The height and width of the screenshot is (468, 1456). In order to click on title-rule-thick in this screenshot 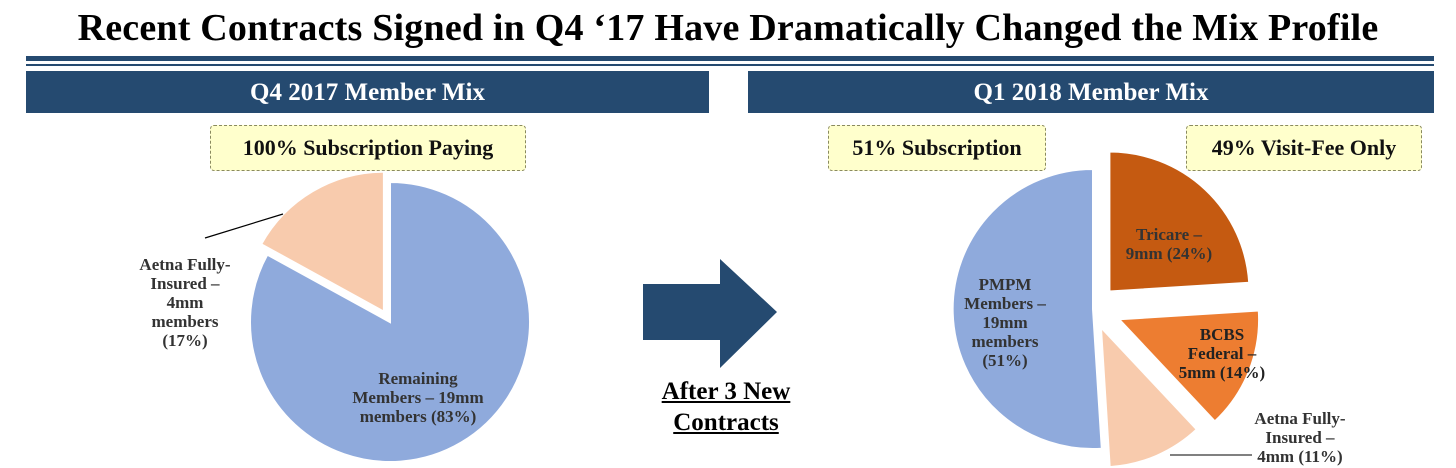, I will do `click(730, 58)`.